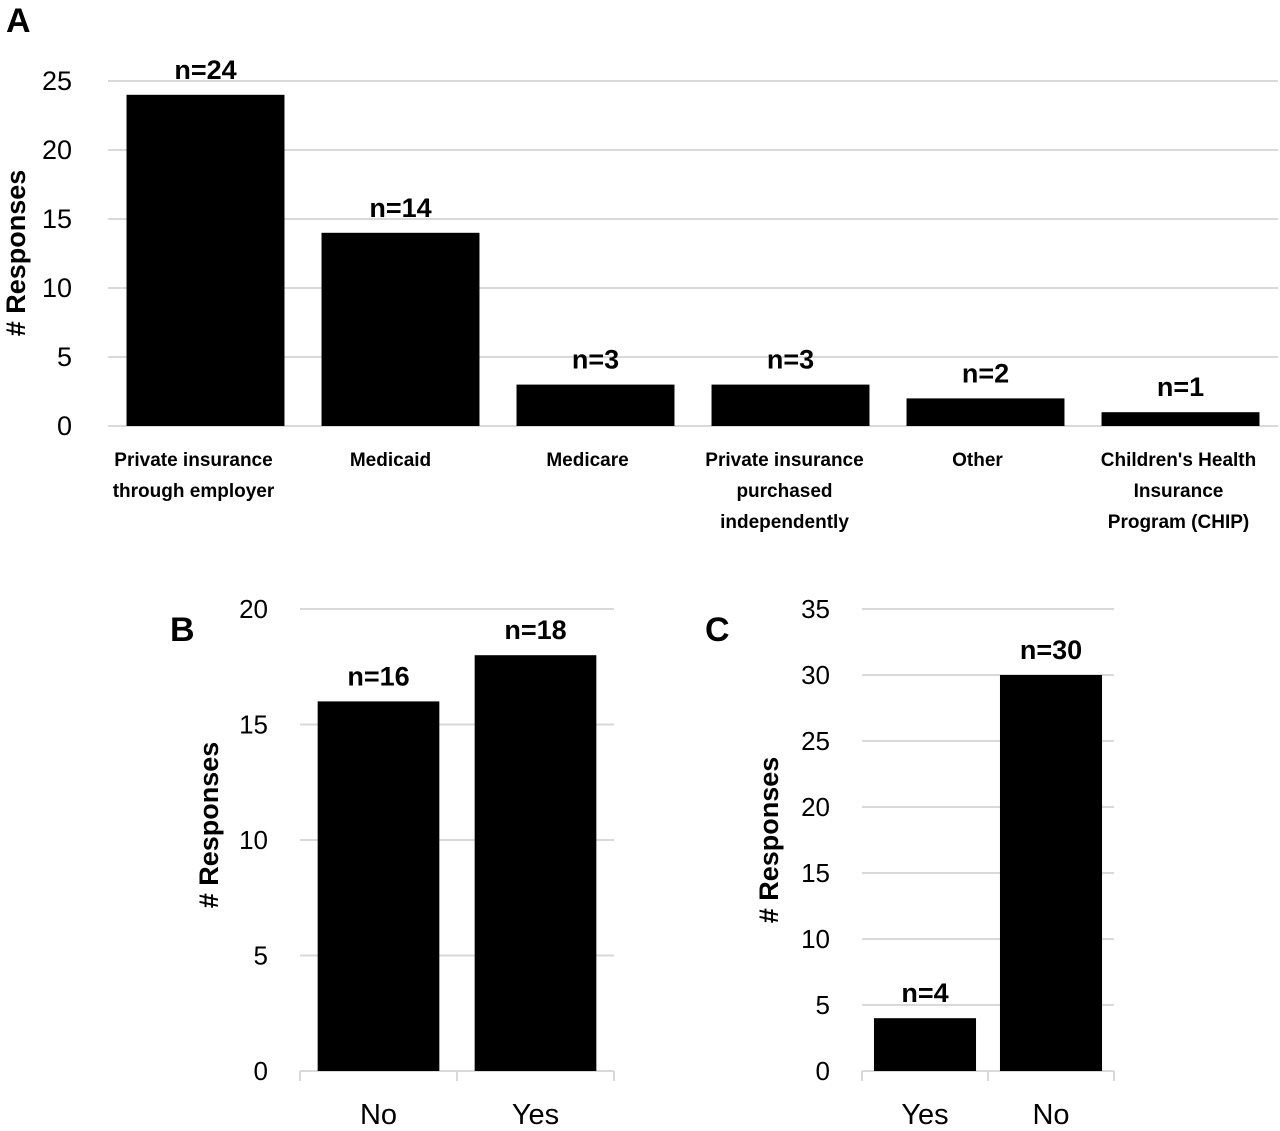 This screenshot has width=1280, height=1131. I want to click on x-tick-label-line: purchased, so click(784, 491).